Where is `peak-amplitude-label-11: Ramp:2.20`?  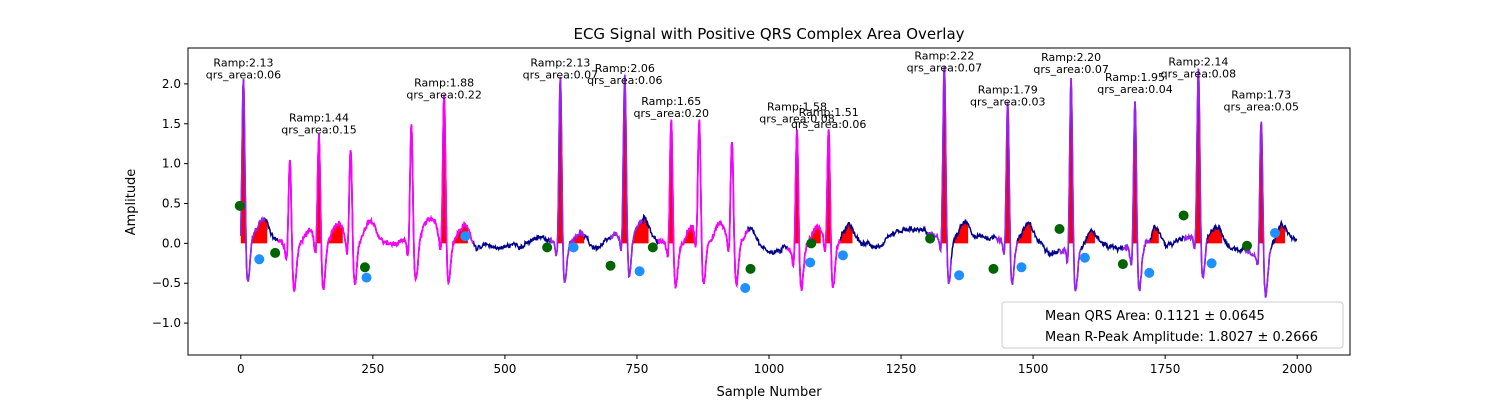
peak-amplitude-label-11: Ramp:2.20 is located at coordinates (1071, 57).